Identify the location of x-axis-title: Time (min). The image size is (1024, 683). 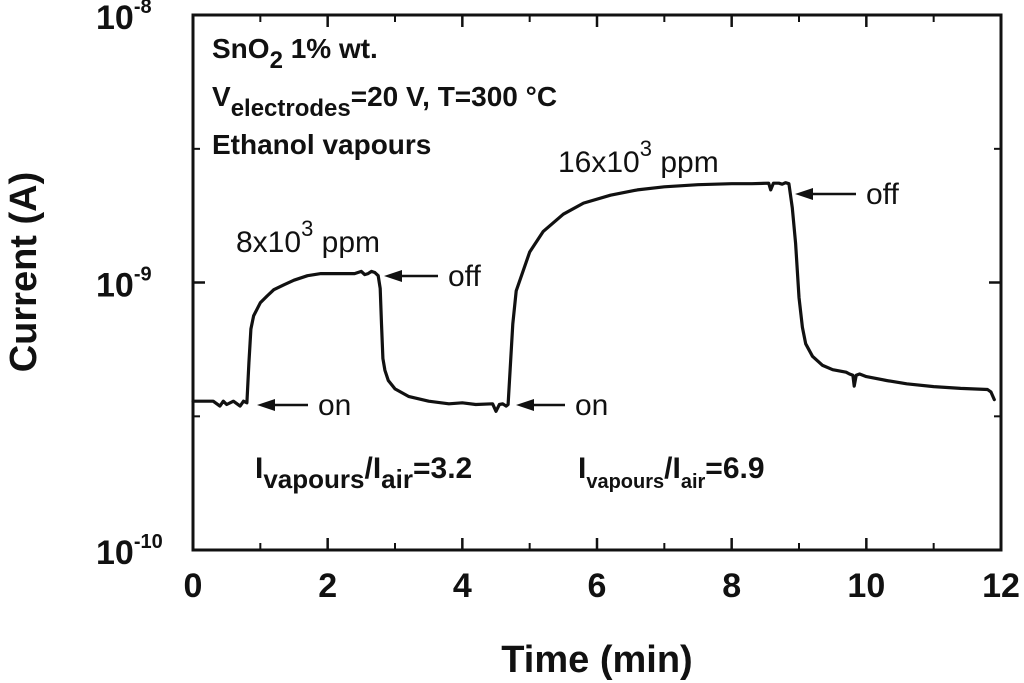
(596, 660).